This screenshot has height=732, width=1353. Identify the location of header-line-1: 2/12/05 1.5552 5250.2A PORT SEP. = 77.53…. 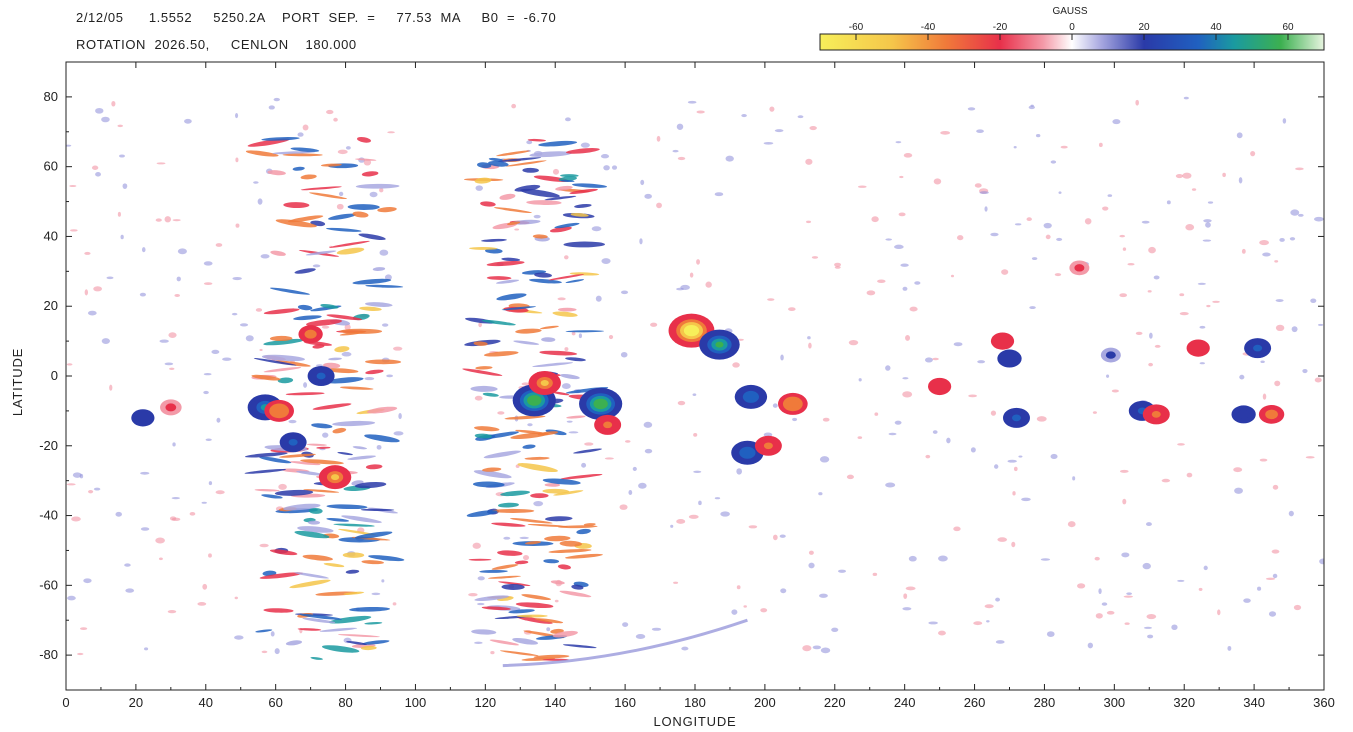
(316, 17).